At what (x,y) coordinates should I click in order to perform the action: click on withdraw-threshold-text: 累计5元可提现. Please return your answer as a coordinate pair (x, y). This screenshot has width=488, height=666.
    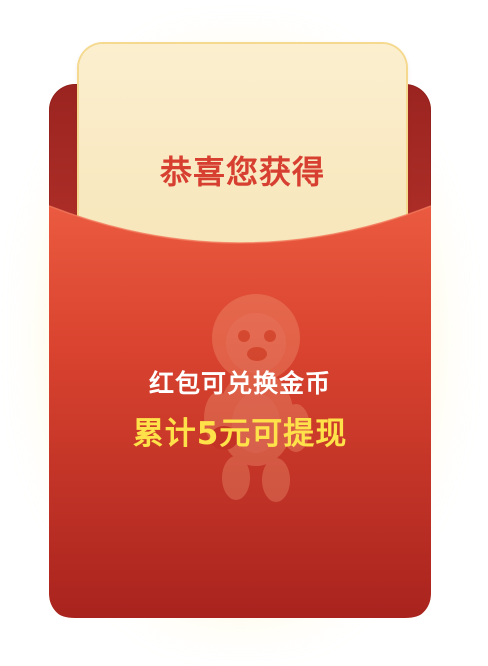
    Looking at the image, I should click on (240, 434).